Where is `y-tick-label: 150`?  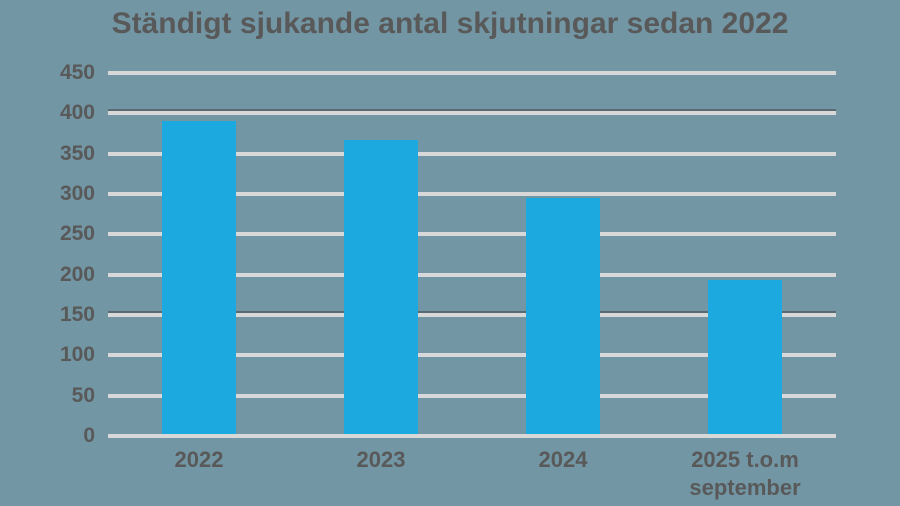 y-tick-label: 150 is located at coordinates (77, 314).